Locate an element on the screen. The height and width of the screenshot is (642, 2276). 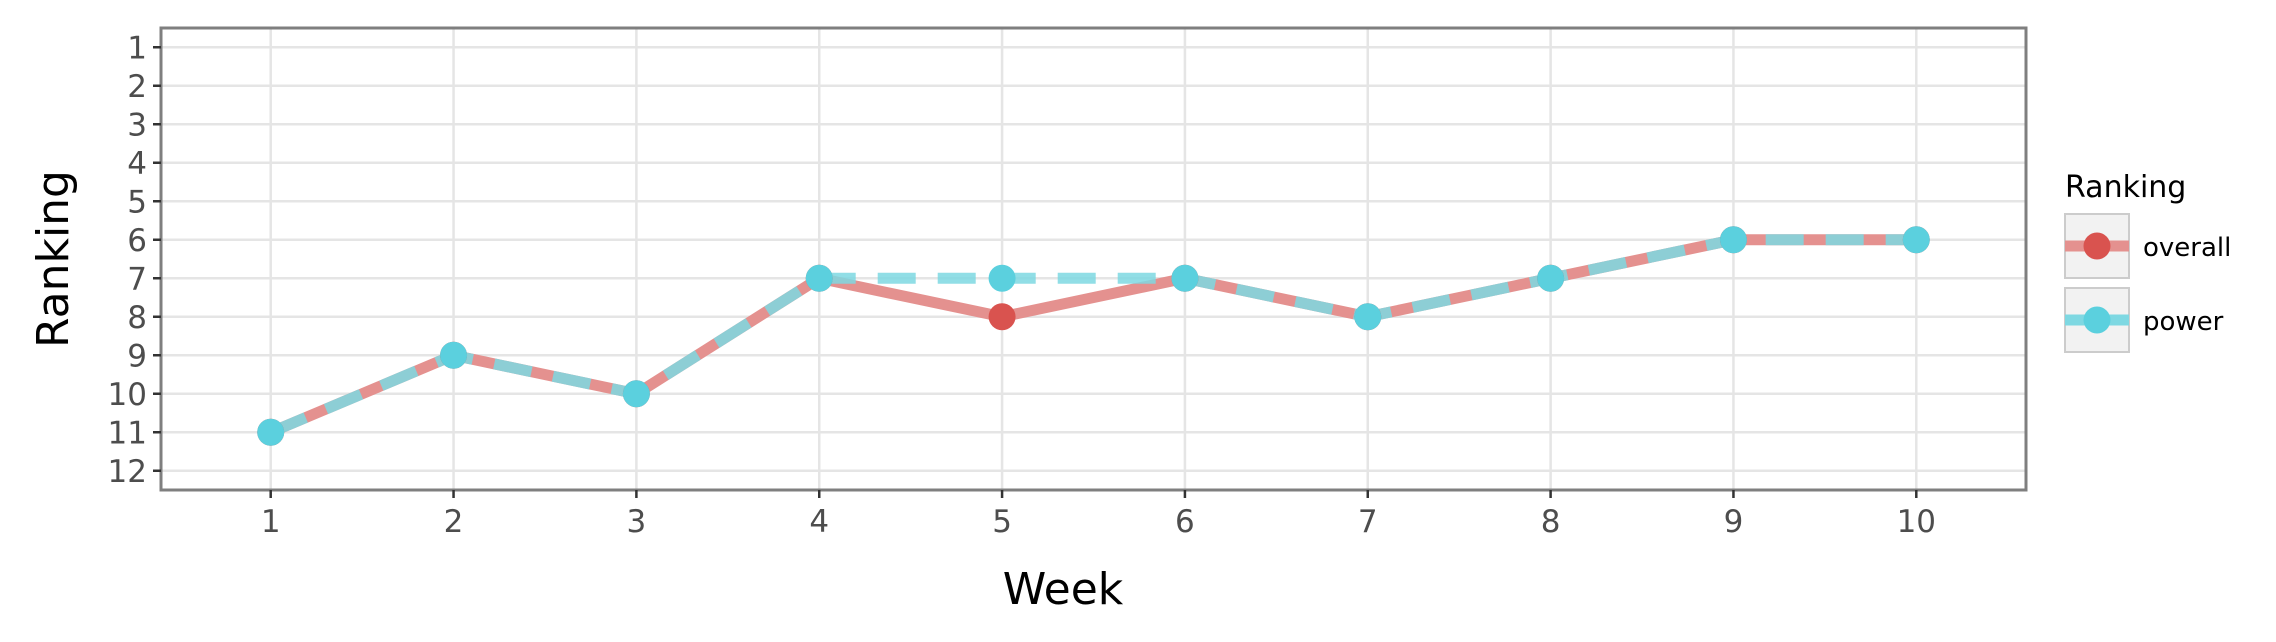
x-tick-label: 3 is located at coordinates (637, 522).